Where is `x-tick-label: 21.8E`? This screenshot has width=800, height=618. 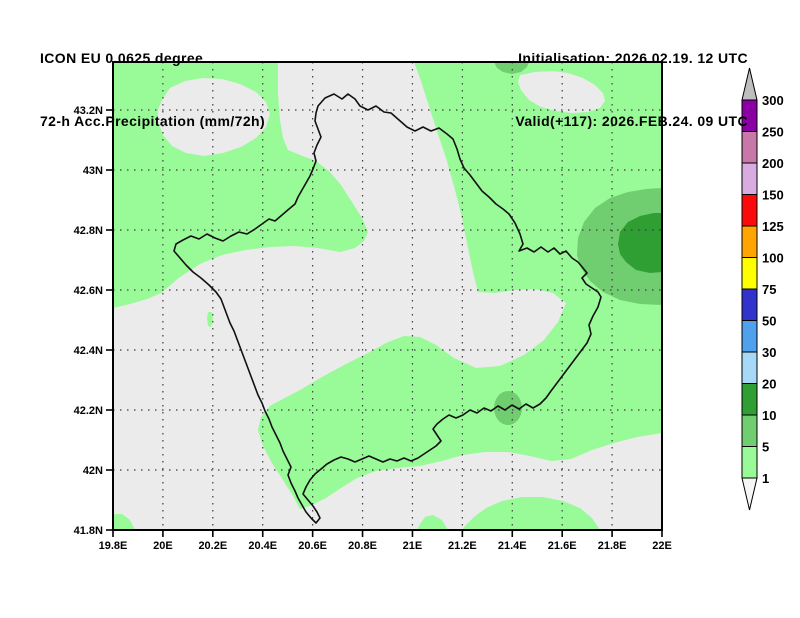
x-tick-label: 21.8E is located at coordinates (612, 546).